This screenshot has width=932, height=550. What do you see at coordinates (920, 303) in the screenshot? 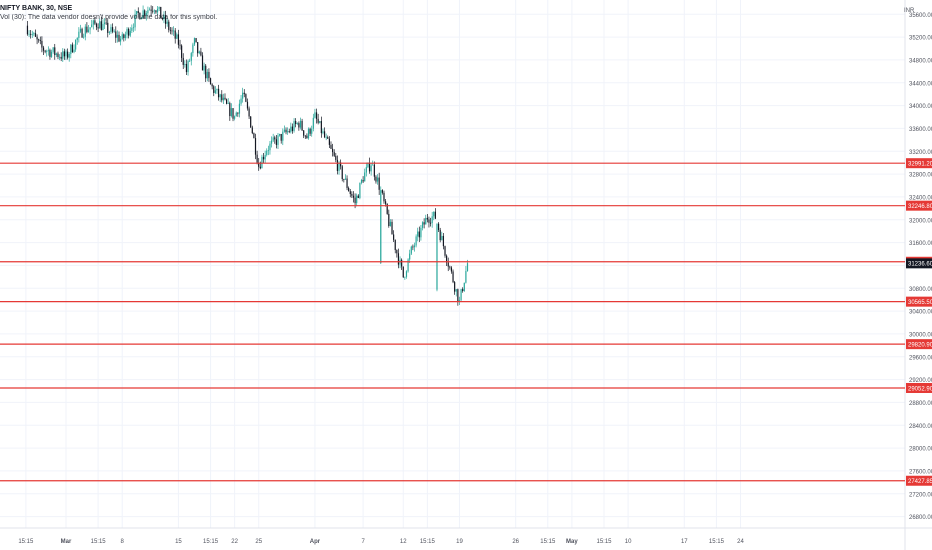
I see `level-price-label: 30565.50` at bounding box center [920, 303].